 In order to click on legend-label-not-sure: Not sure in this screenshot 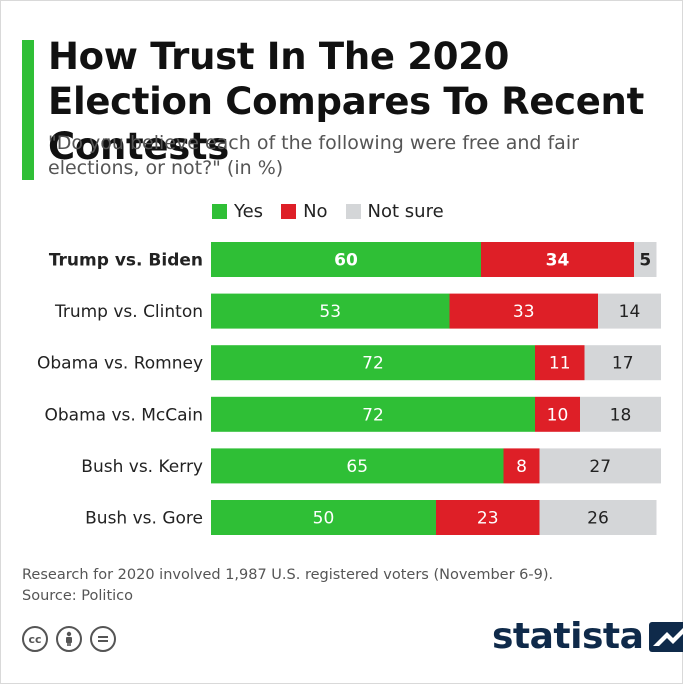, I will do `click(405, 211)`.